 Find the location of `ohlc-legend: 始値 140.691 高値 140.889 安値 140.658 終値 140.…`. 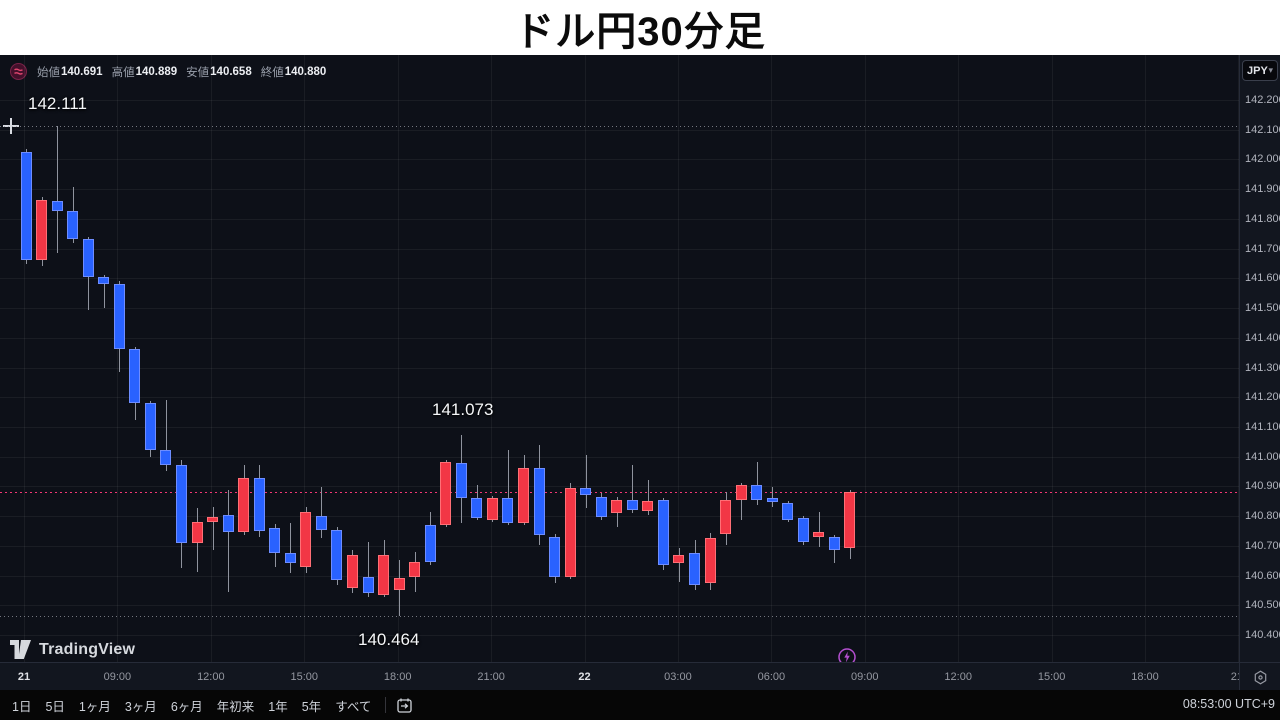

ohlc-legend: 始値 140.691 高値 140.889 安値 140.658 終値 140.… is located at coordinates (172, 71).